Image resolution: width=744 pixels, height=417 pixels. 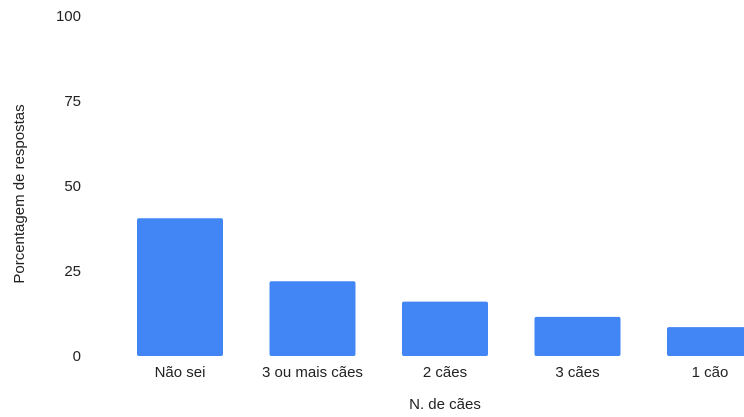 What do you see at coordinates (445, 404) in the screenshot?
I see `x-axis-label: N. de cães` at bounding box center [445, 404].